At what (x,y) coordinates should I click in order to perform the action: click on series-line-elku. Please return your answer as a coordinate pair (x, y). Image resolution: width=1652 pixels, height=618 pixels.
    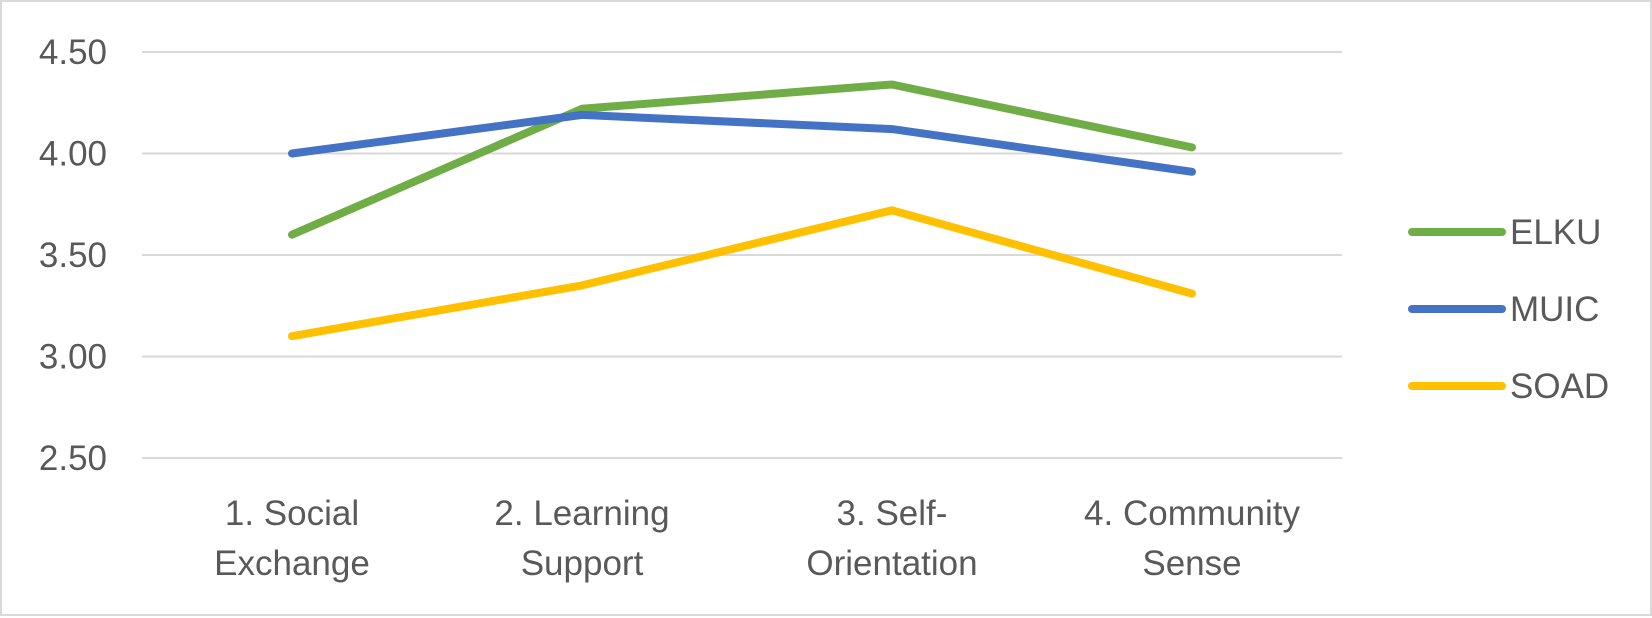
    Looking at the image, I should click on (742, 159).